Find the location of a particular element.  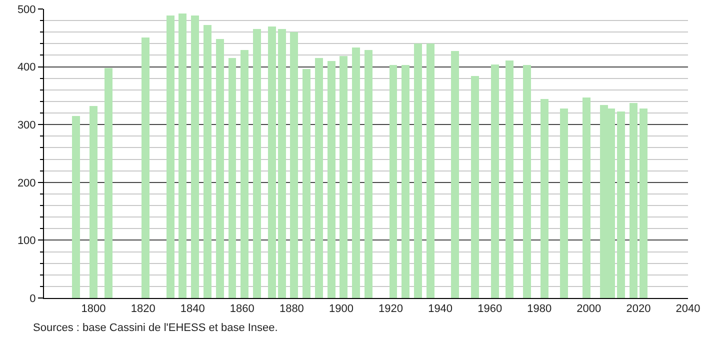

x-tick-label: 2000 is located at coordinates (589, 309).